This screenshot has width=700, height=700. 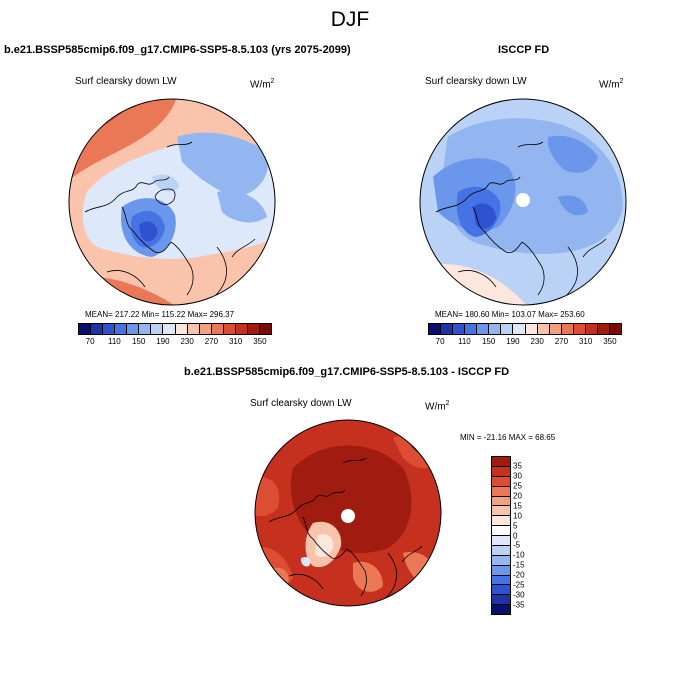 What do you see at coordinates (126, 81) in the screenshot?
I see `left-variable-label: Surf clearsky down LW` at bounding box center [126, 81].